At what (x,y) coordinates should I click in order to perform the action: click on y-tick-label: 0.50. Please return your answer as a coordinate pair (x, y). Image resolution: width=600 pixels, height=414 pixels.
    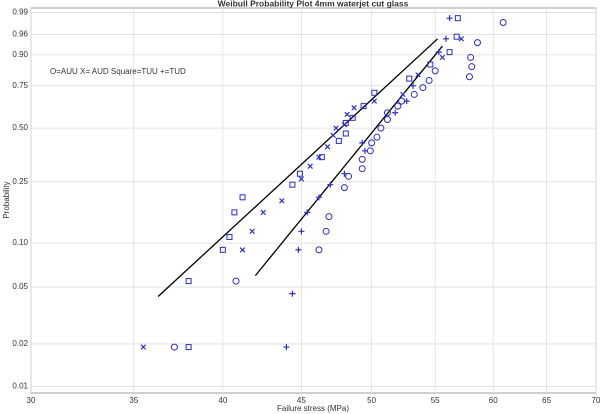
    Looking at the image, I should click on (20, 127).